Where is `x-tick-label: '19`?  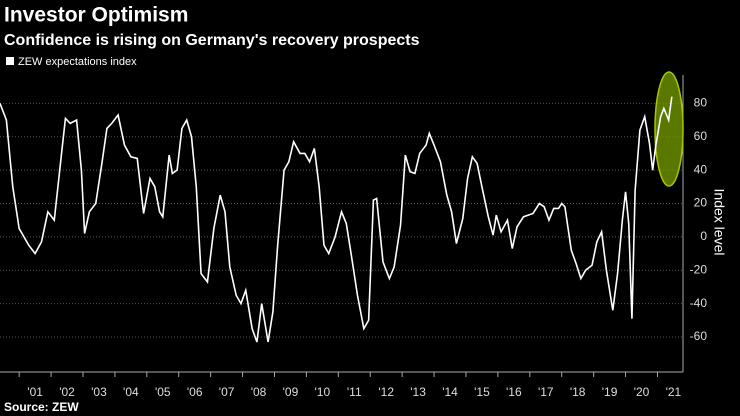 x-tick-label: '19 is located at coordinates (610, 392).